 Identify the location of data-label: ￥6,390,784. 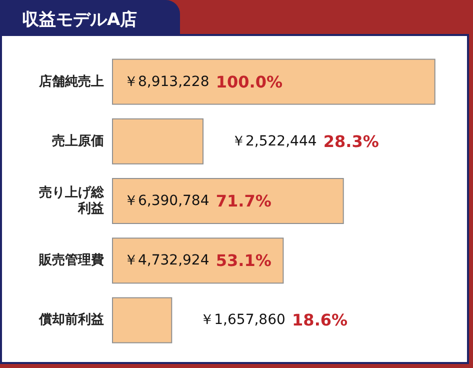
(167, 201).